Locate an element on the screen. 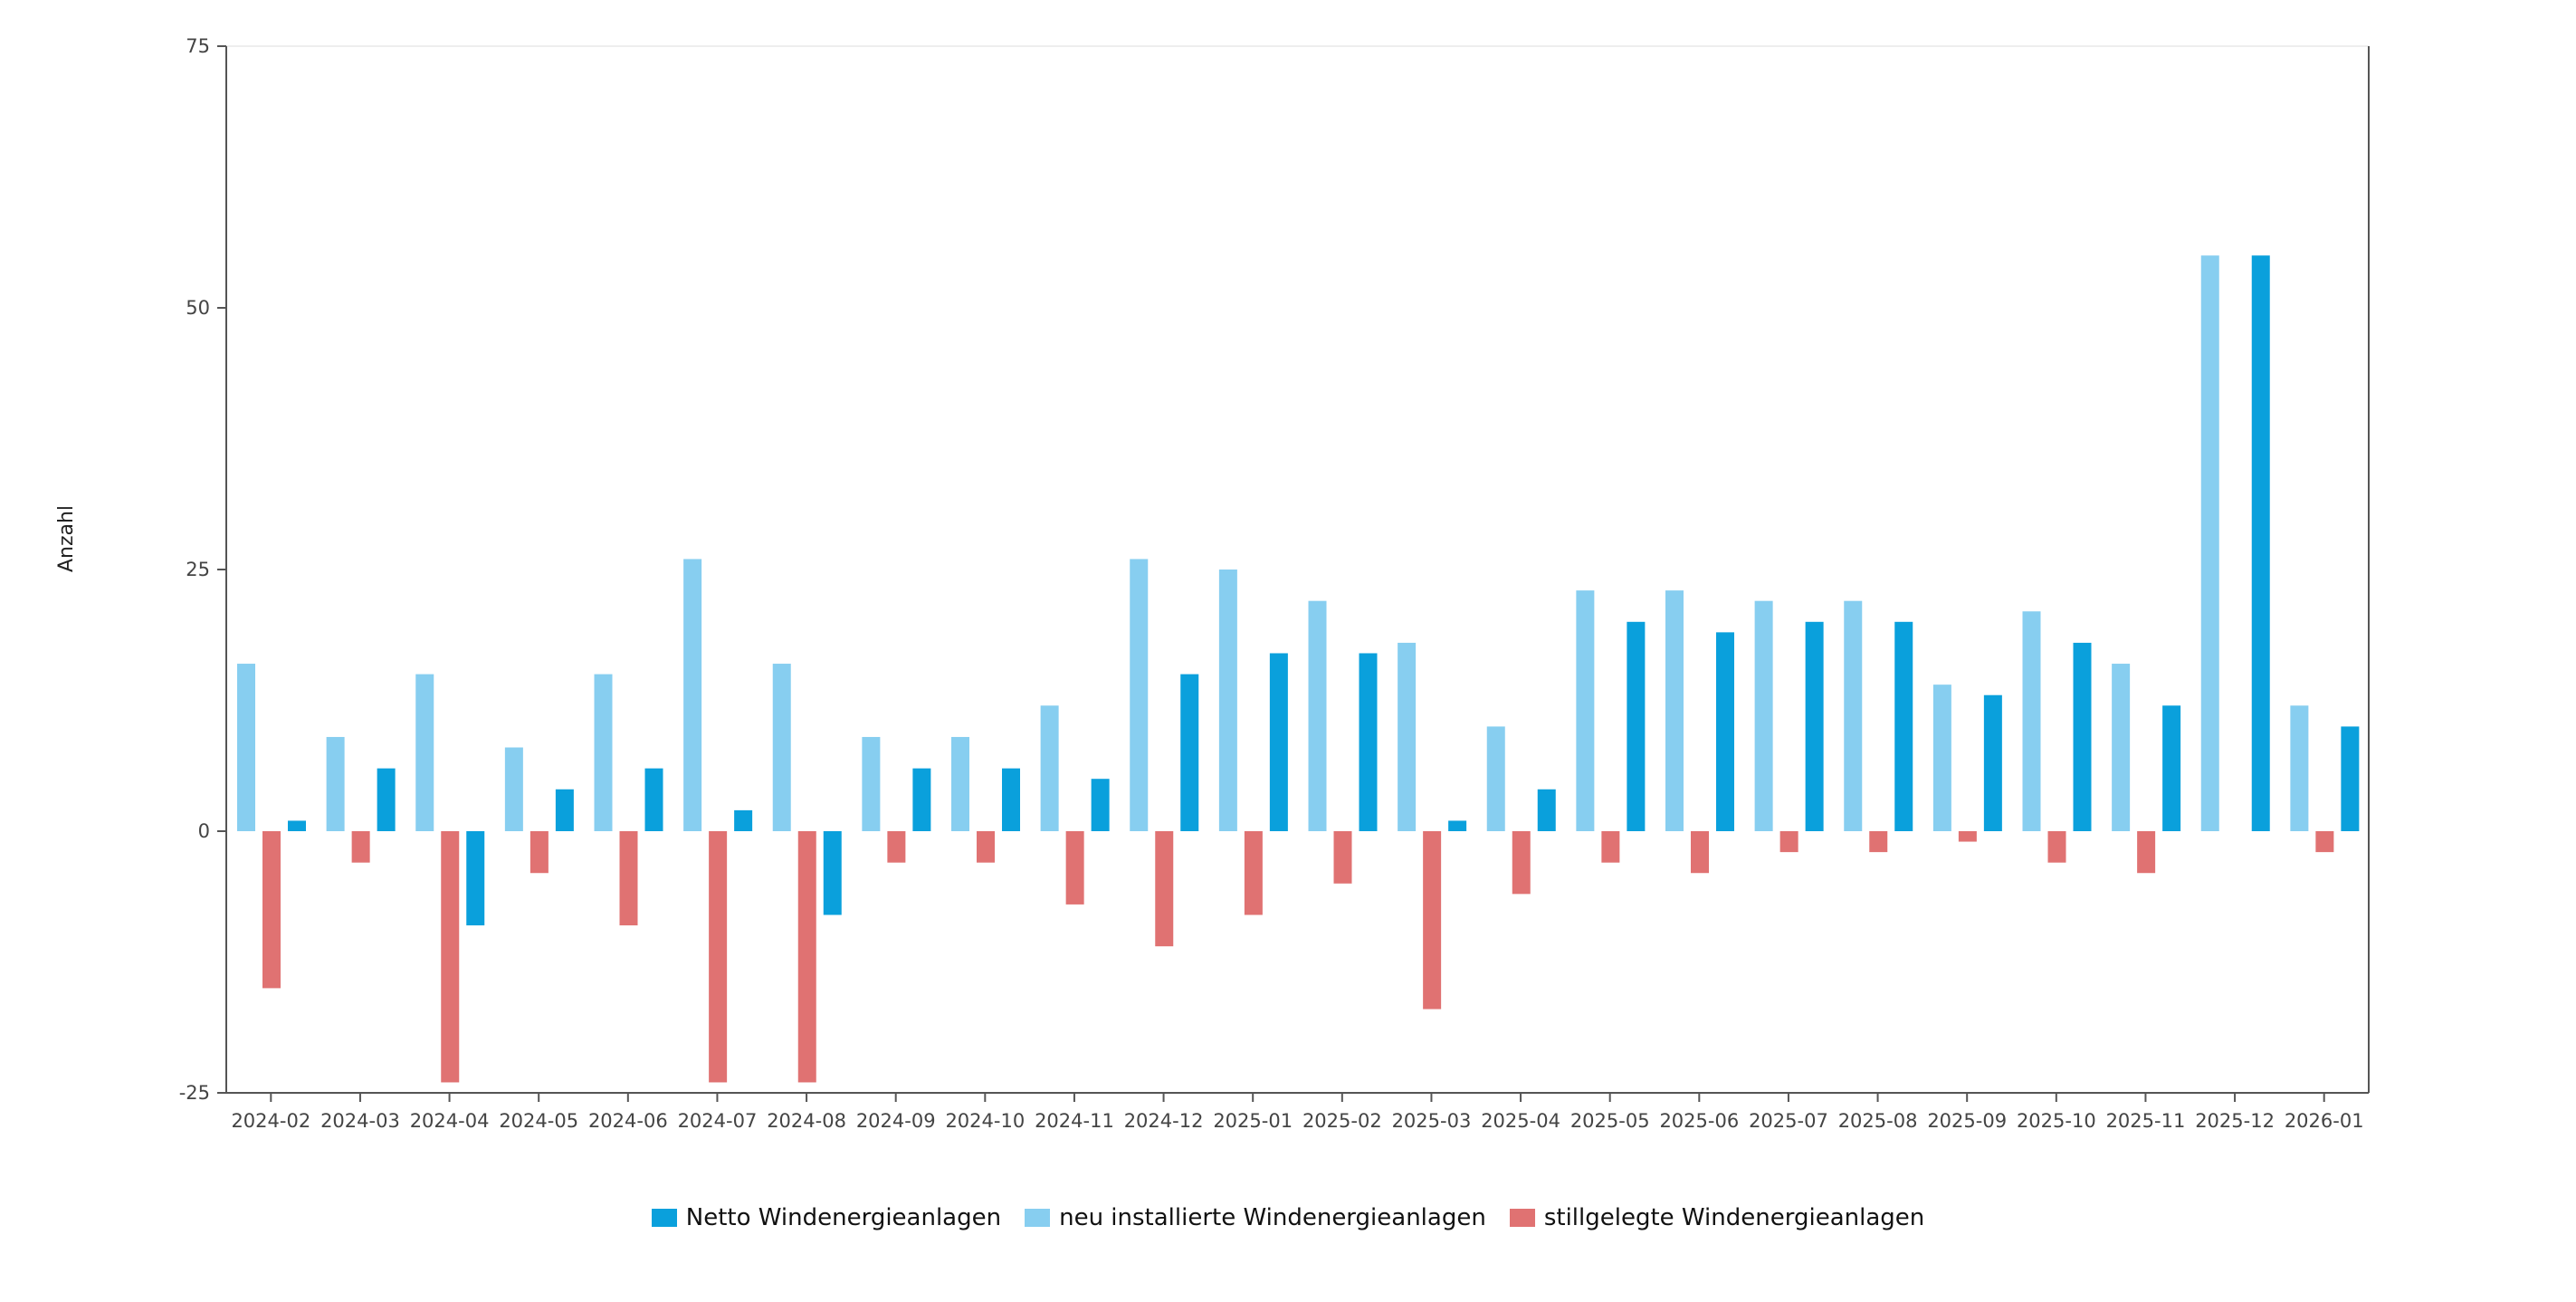 The width and height of the screenshot is (2576, 1302). x-tick-label: 2024-04 is located at coordinates (450, 1121).